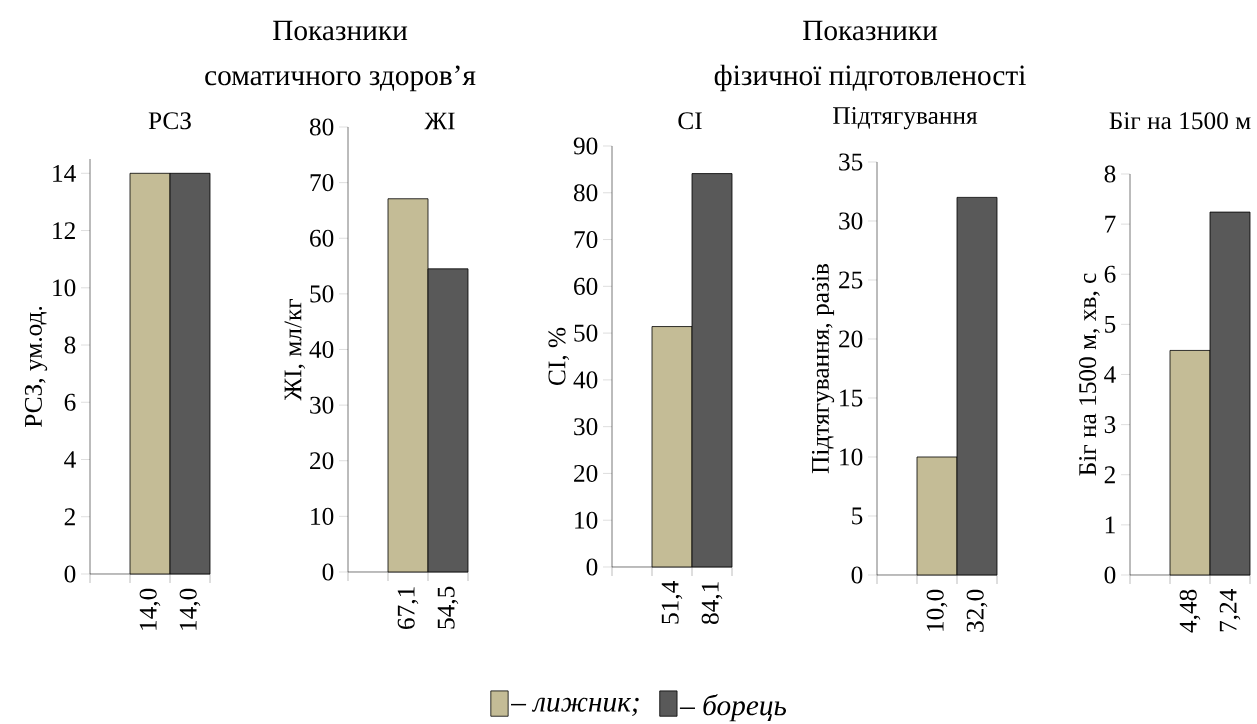 The image size is (1257, 724). Describe the element at coordinates (1230, 610) in the screenshot. I see `x-tick-label: 7,24` at that location.